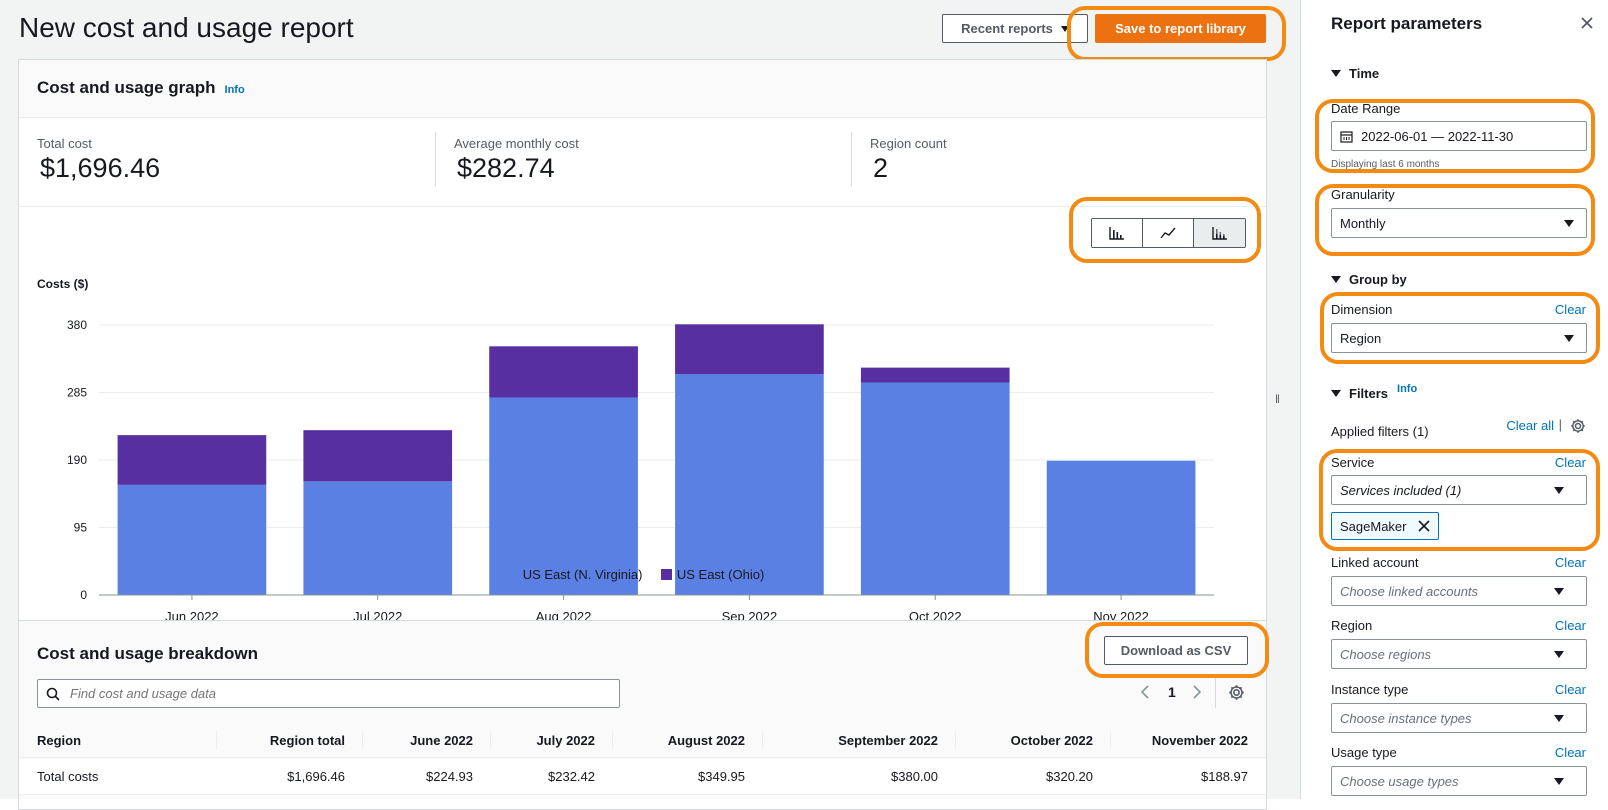 Image resolution: width=1608 pixels, height=810 pixels. What do you see at coordinates (1180, 28) in the screenshot?
I see `save-to-report-library-button: Save to report library` at bounding box center [1180, 28].